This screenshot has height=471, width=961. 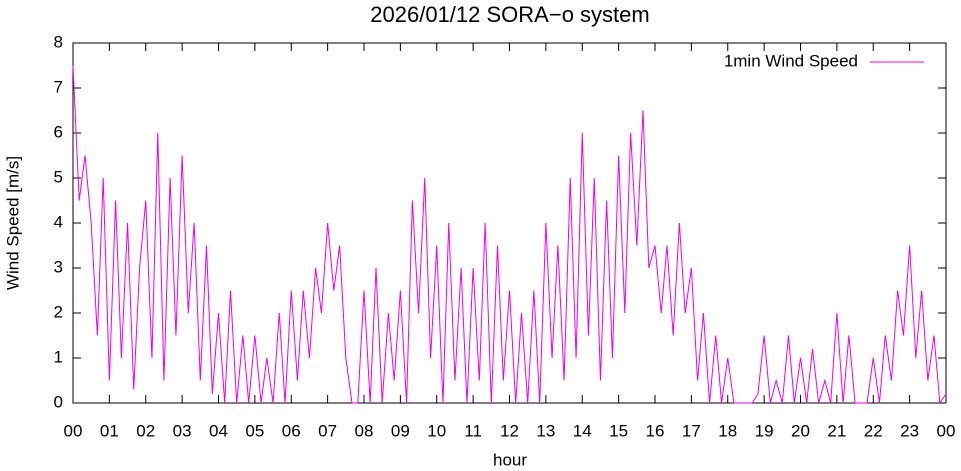 I want to click on x-tick-label: 20, so click(x=800, y=430).